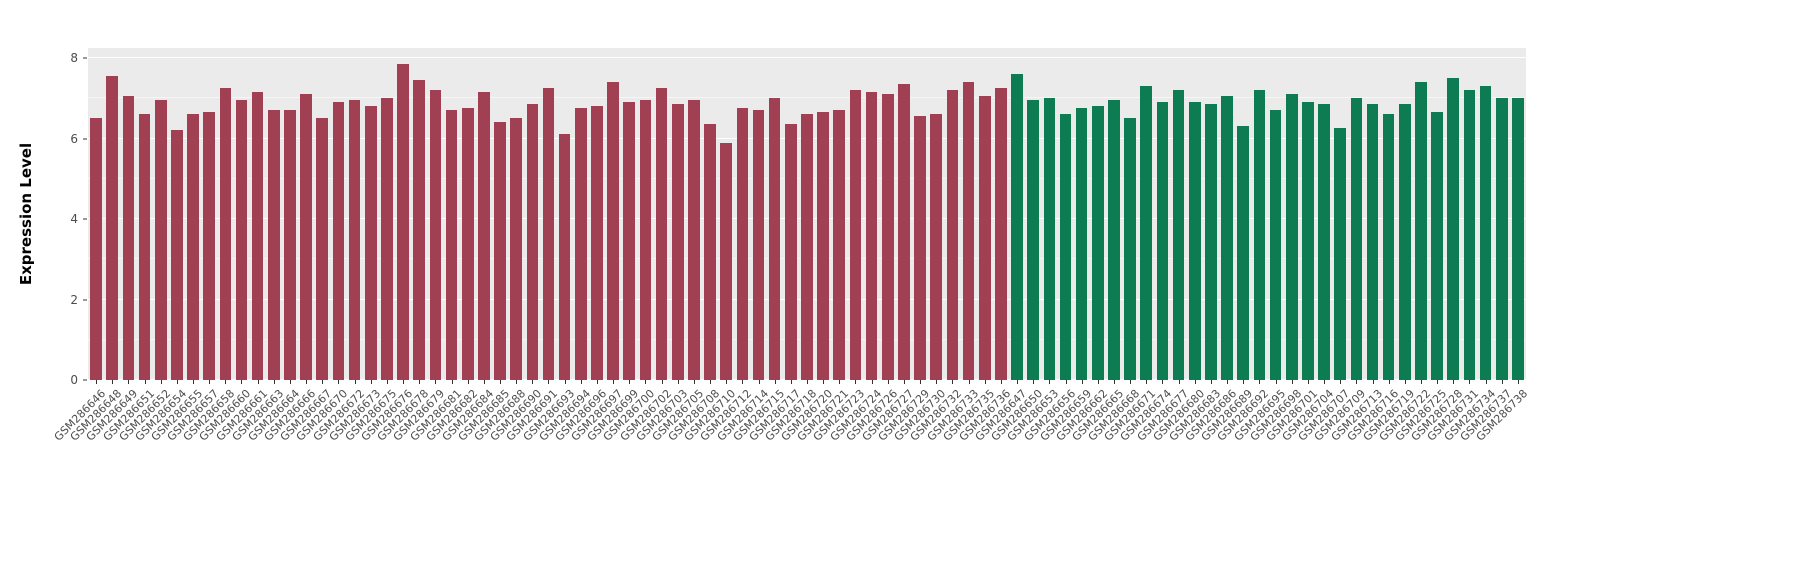 This screenshot has height=580, width=1800. What do you see at coordinates (855, 235) in the screenshot?
I see `bar-GSM286723` at bounding box center [855, 235].